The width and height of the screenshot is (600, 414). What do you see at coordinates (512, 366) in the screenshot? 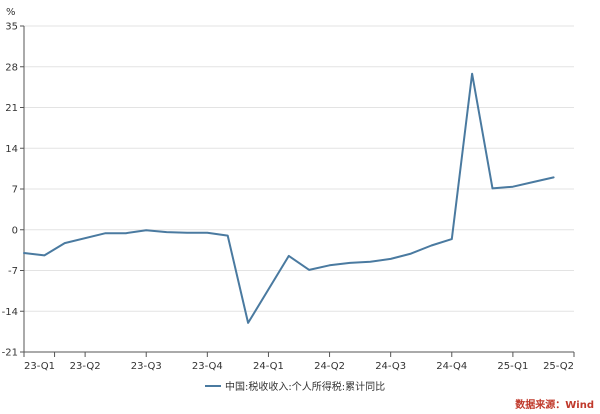
I see `x-tick-label: 25-Q1` at bounding box center [512, 366].